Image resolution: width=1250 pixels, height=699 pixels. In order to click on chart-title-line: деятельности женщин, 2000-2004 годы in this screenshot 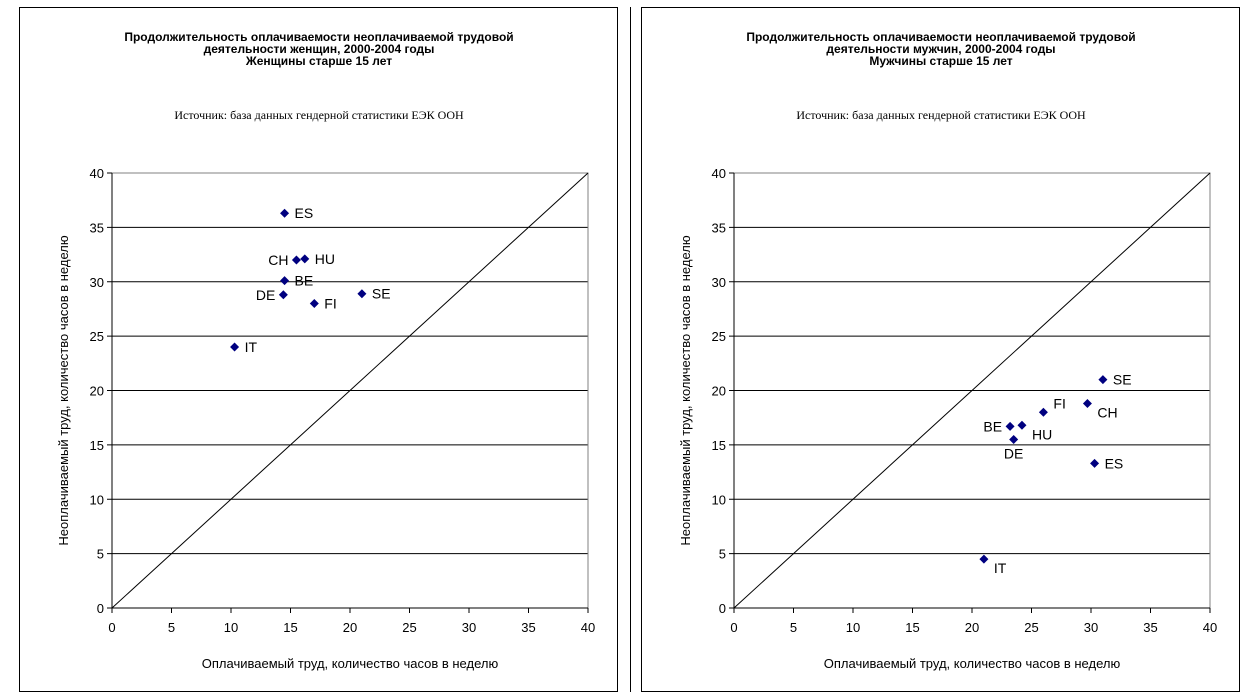, I will do `click(319, 49)`.